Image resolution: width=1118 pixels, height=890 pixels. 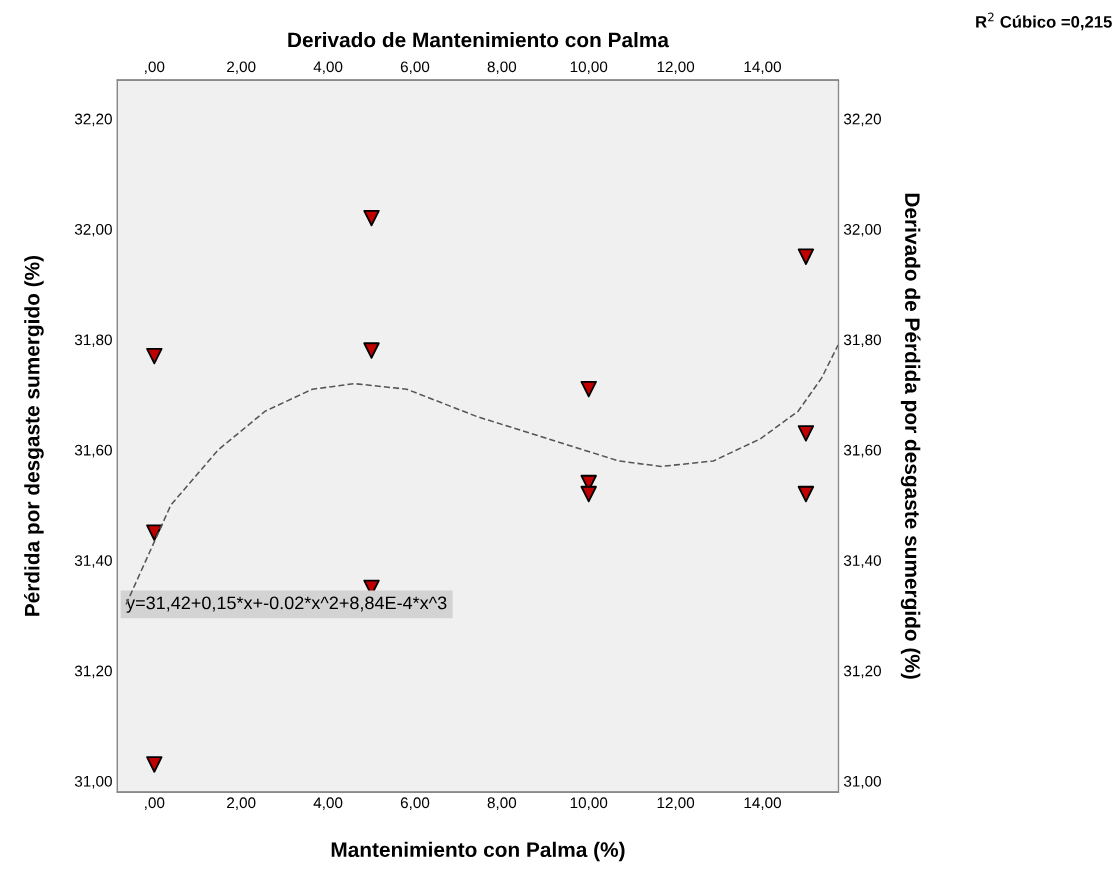 What do you see at coordinates (502, 68) in the screenshot?
I see `x2-tick-label: 8,00` at bounding box center [502, 68].